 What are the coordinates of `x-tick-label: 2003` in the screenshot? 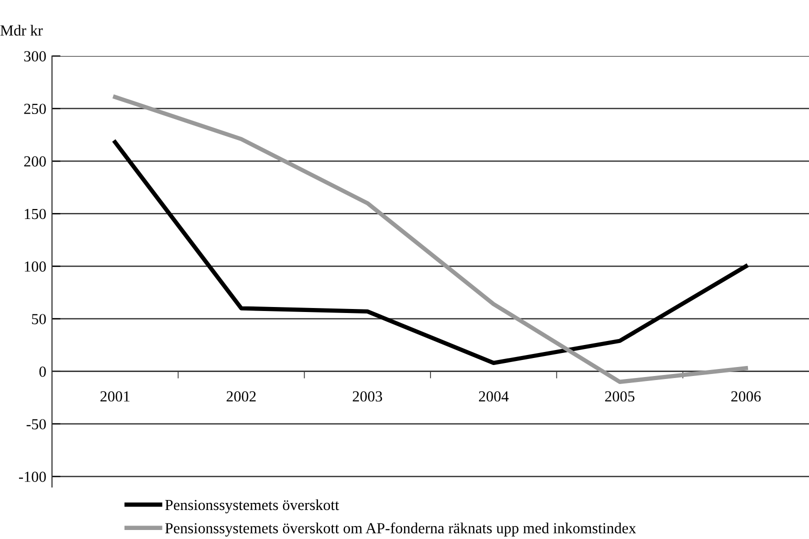 It's located at (367, 396).